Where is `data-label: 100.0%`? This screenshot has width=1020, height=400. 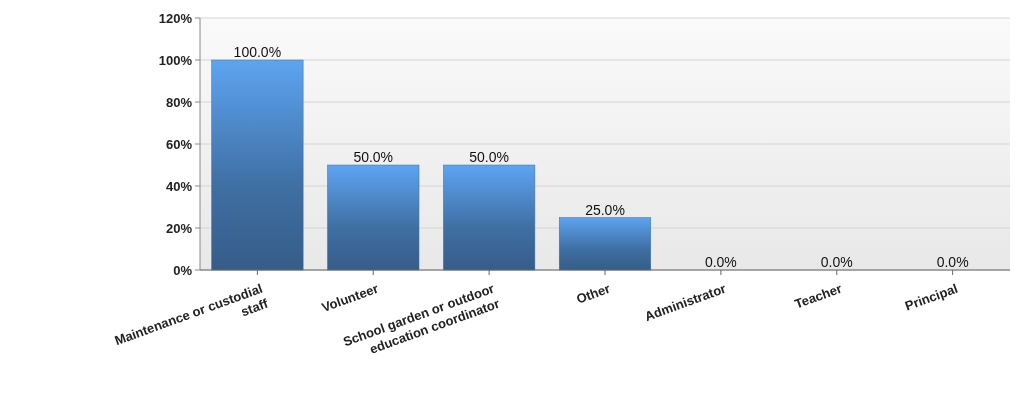 data-label: 100.0% is located at coordinates (257, 52).